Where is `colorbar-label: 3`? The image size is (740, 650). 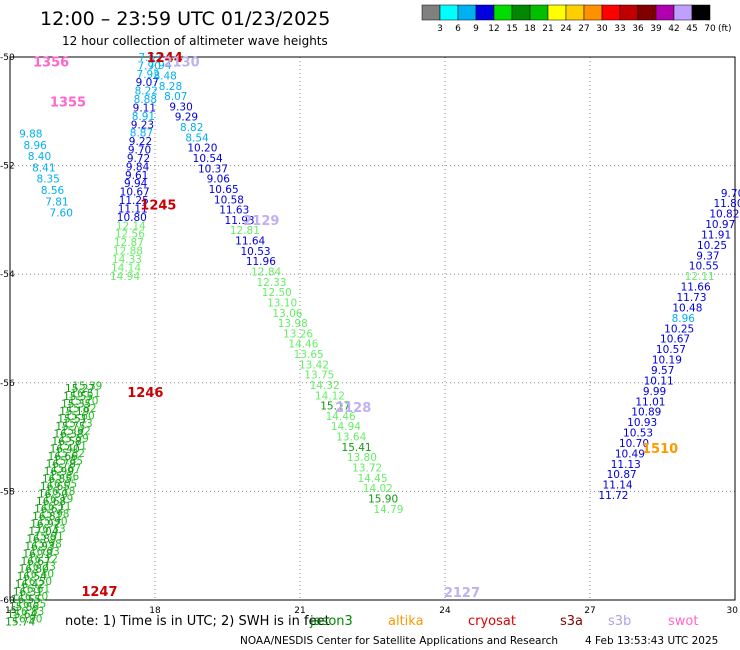 colorbar-label: 3 is located at coordinates (440, 29).